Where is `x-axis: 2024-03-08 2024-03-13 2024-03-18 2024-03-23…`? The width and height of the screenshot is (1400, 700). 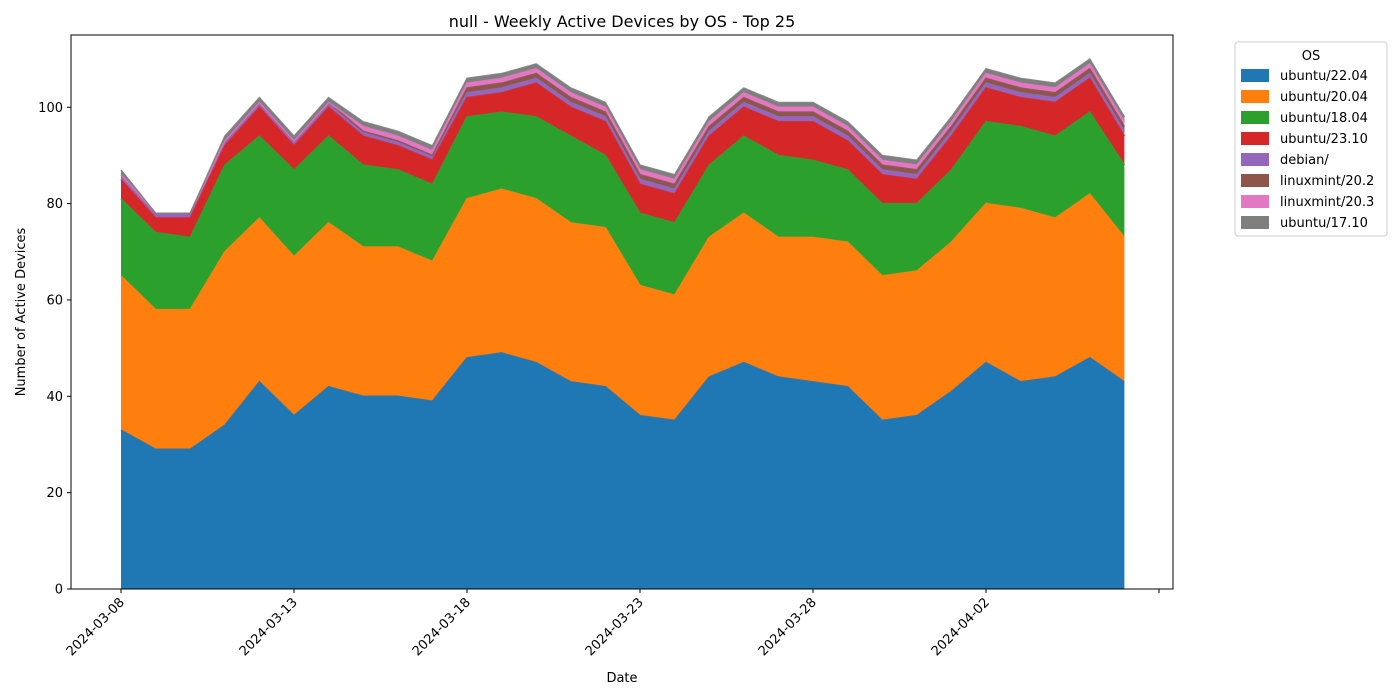 x-axis: 2024-03-08 2024-03-13 2024-03-18 2024-03-23… is located at coordinates (612, 624).